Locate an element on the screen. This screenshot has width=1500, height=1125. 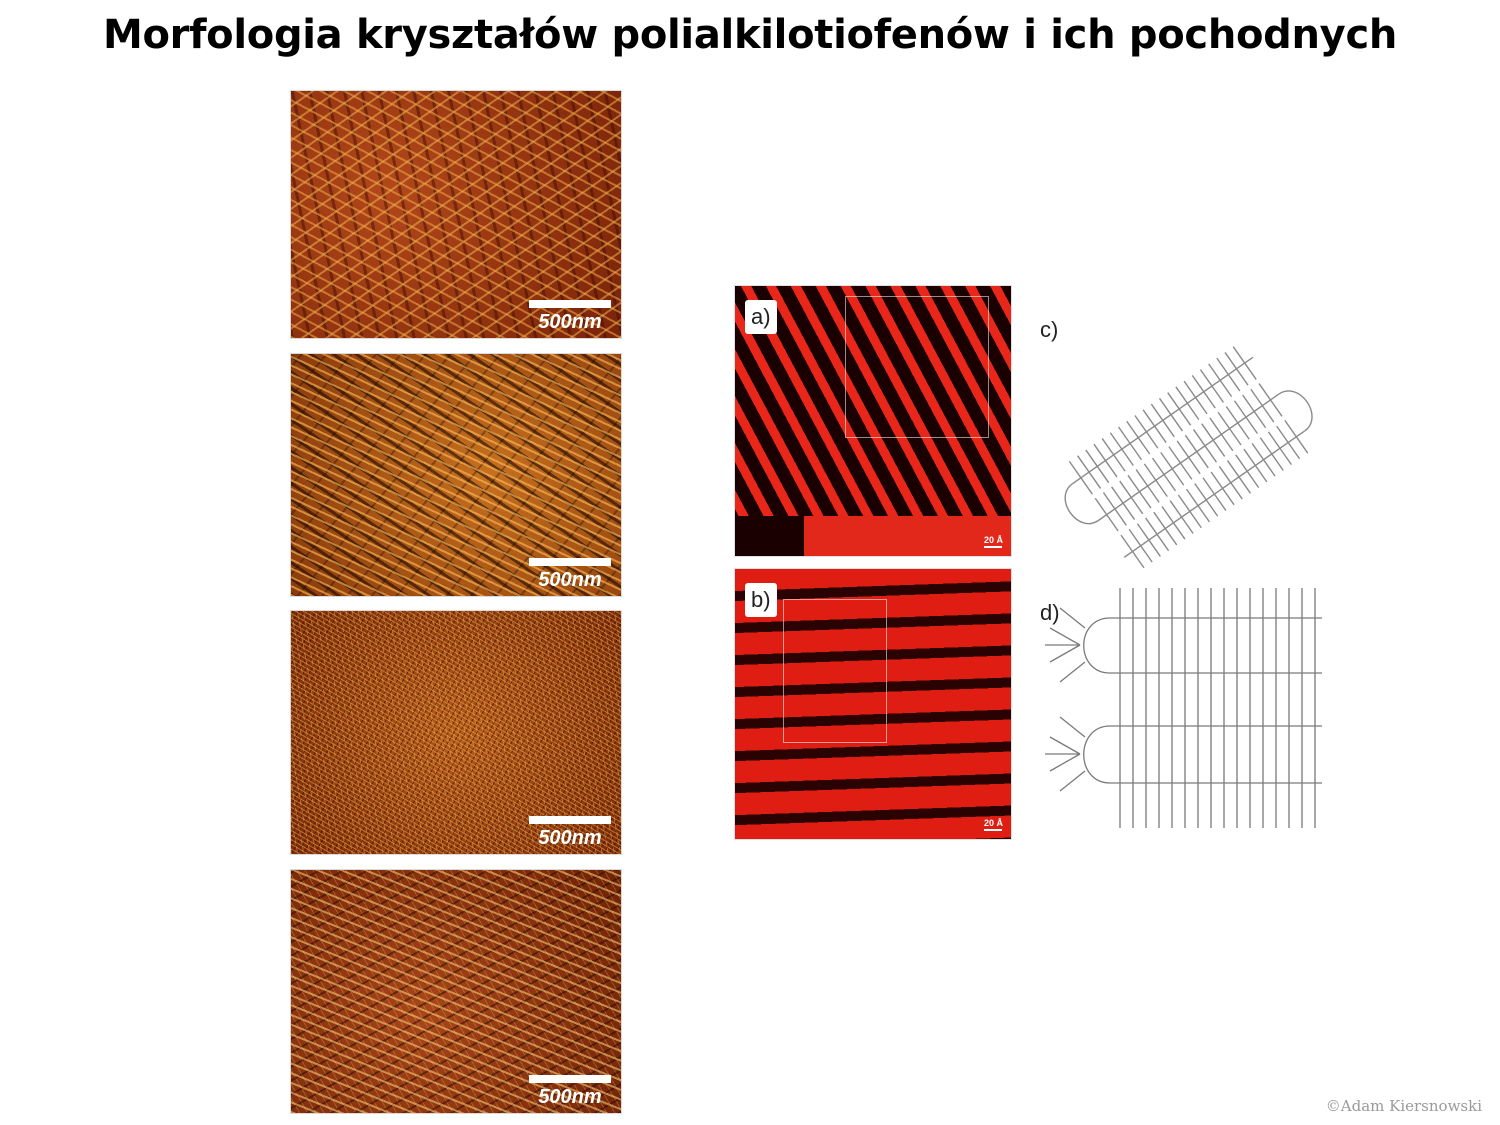
panel-label-b: b) is located at coordinates (761, 600).